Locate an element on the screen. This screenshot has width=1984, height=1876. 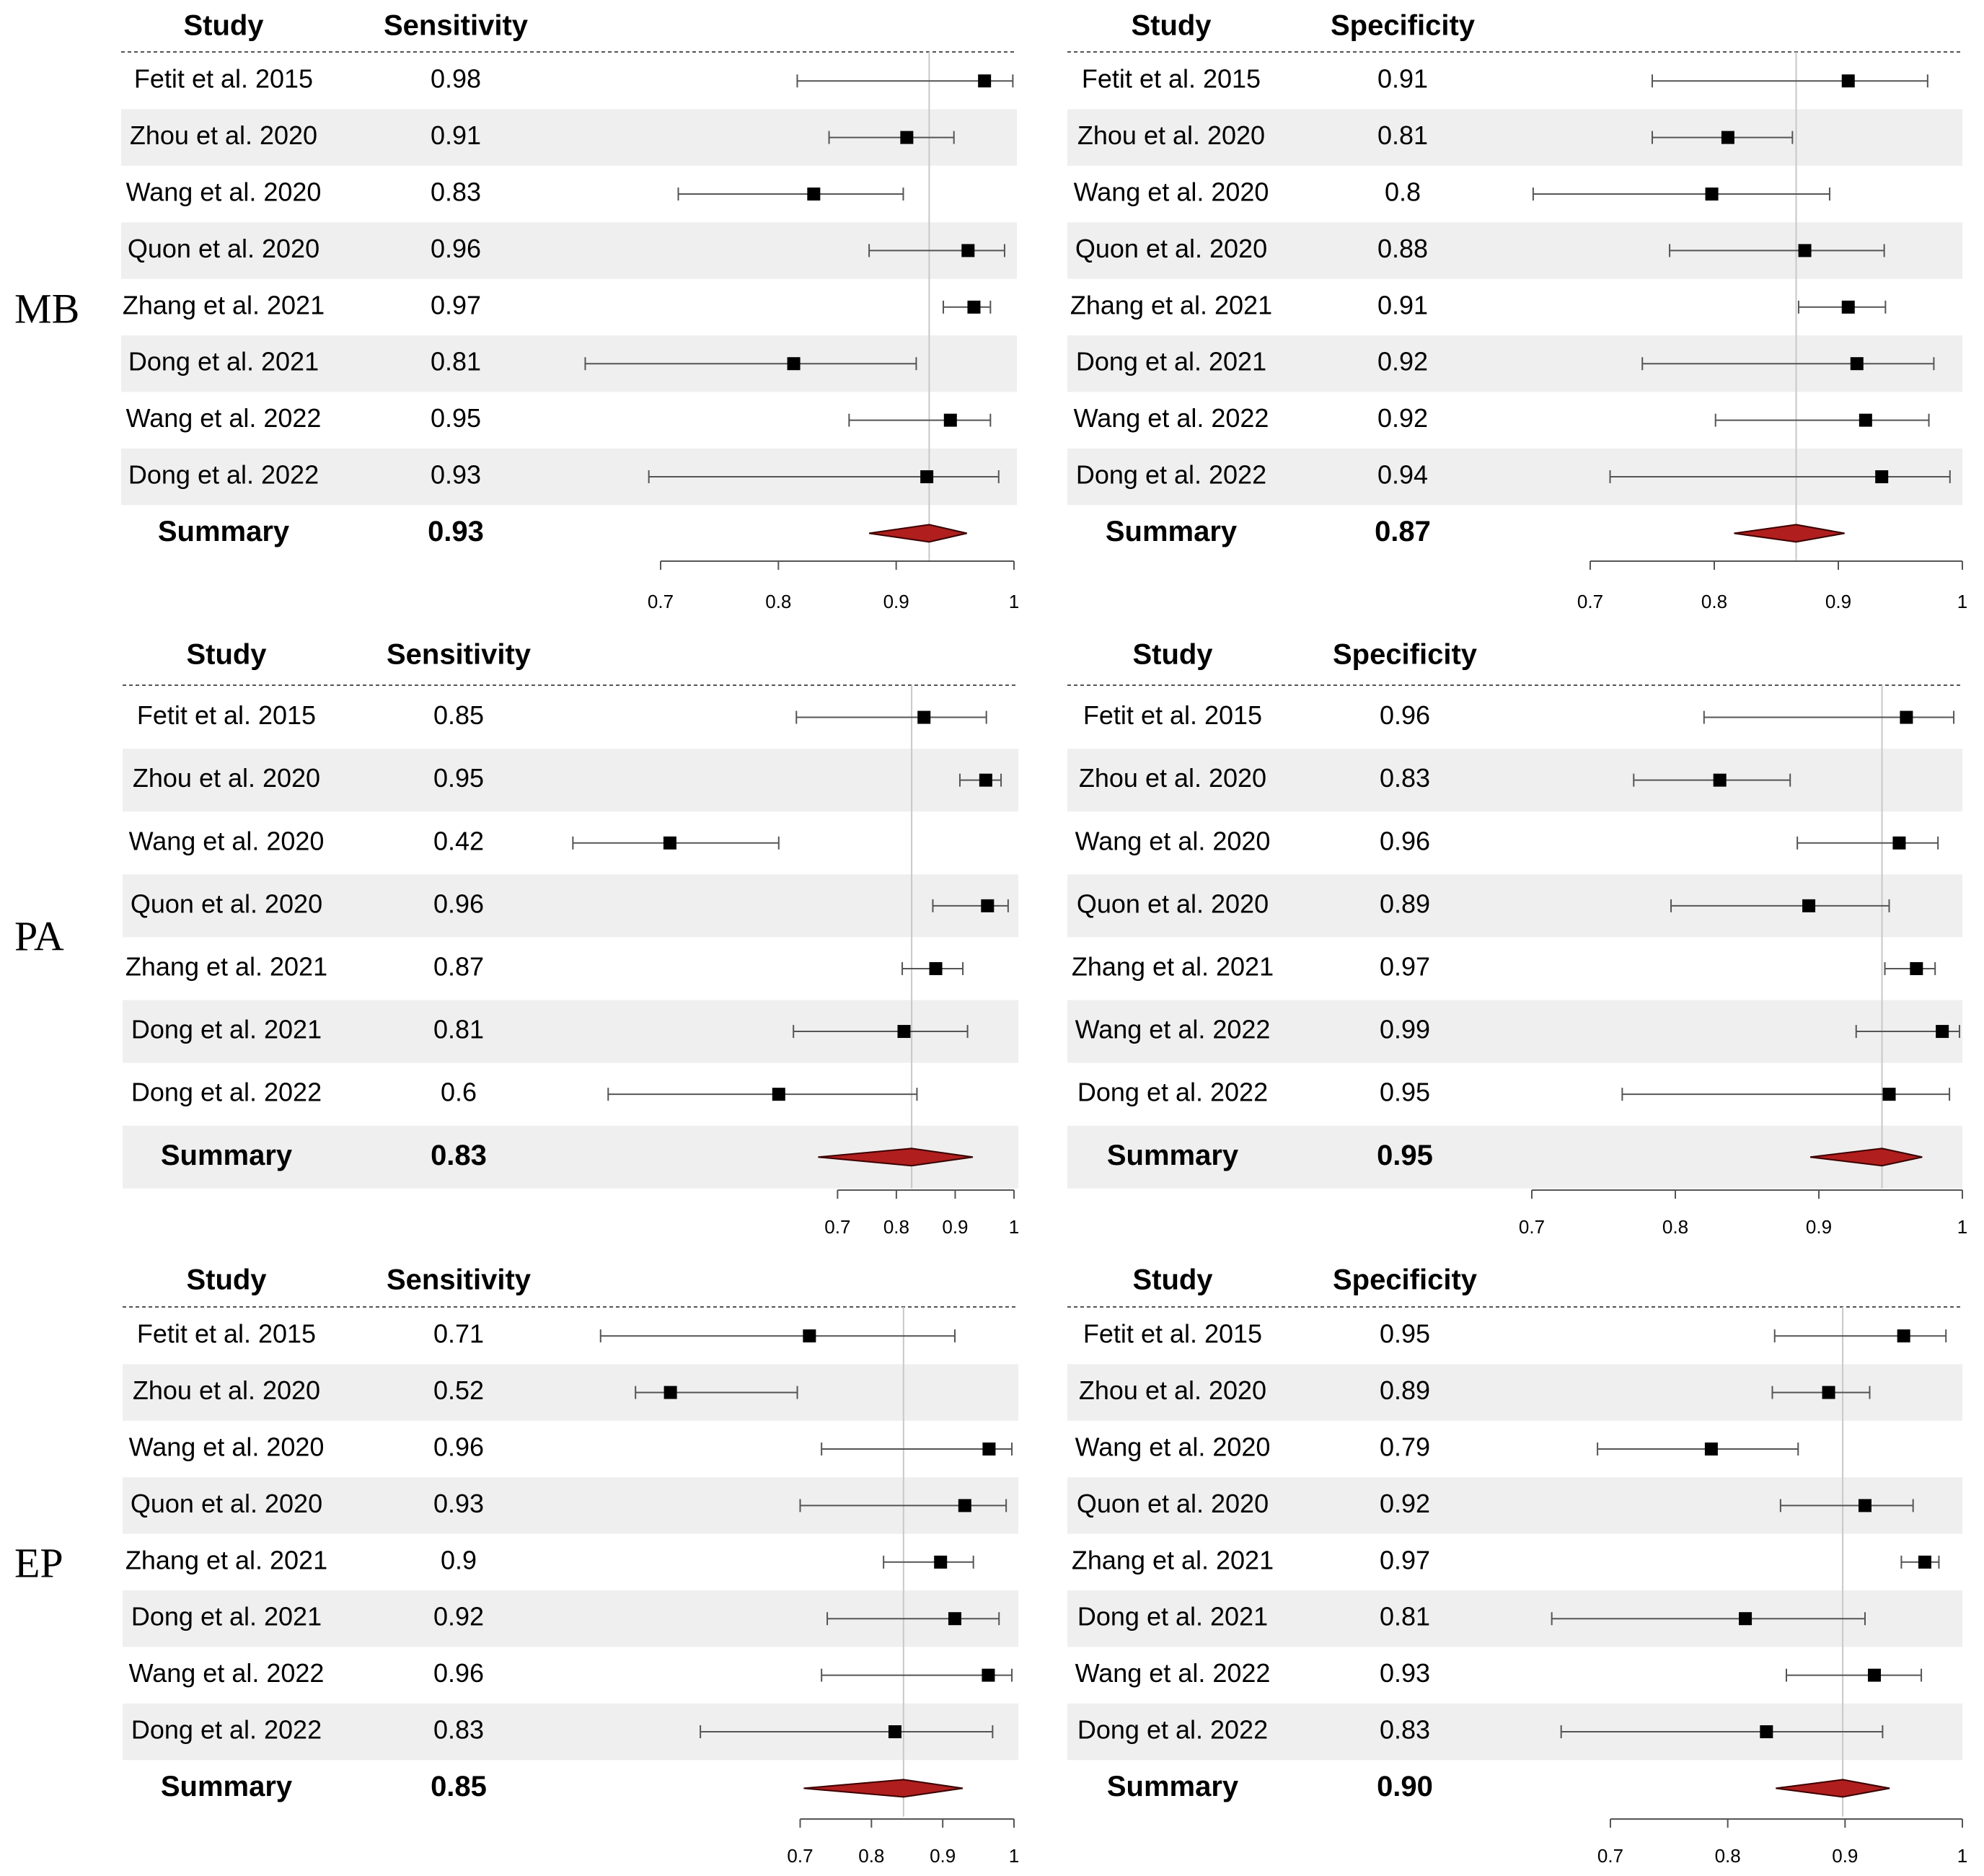
row-label-mb: MB is located at coordinates (46, 309).